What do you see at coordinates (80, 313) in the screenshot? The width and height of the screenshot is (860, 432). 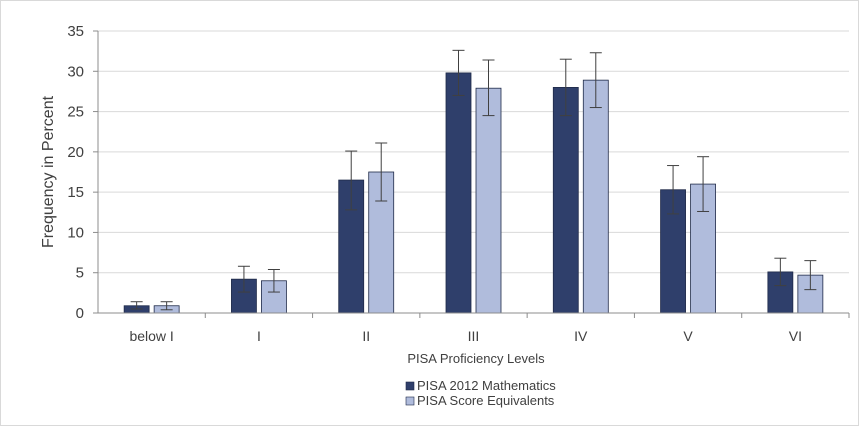 I see `y-tick-label: 0` at bounding box center [80, 313].